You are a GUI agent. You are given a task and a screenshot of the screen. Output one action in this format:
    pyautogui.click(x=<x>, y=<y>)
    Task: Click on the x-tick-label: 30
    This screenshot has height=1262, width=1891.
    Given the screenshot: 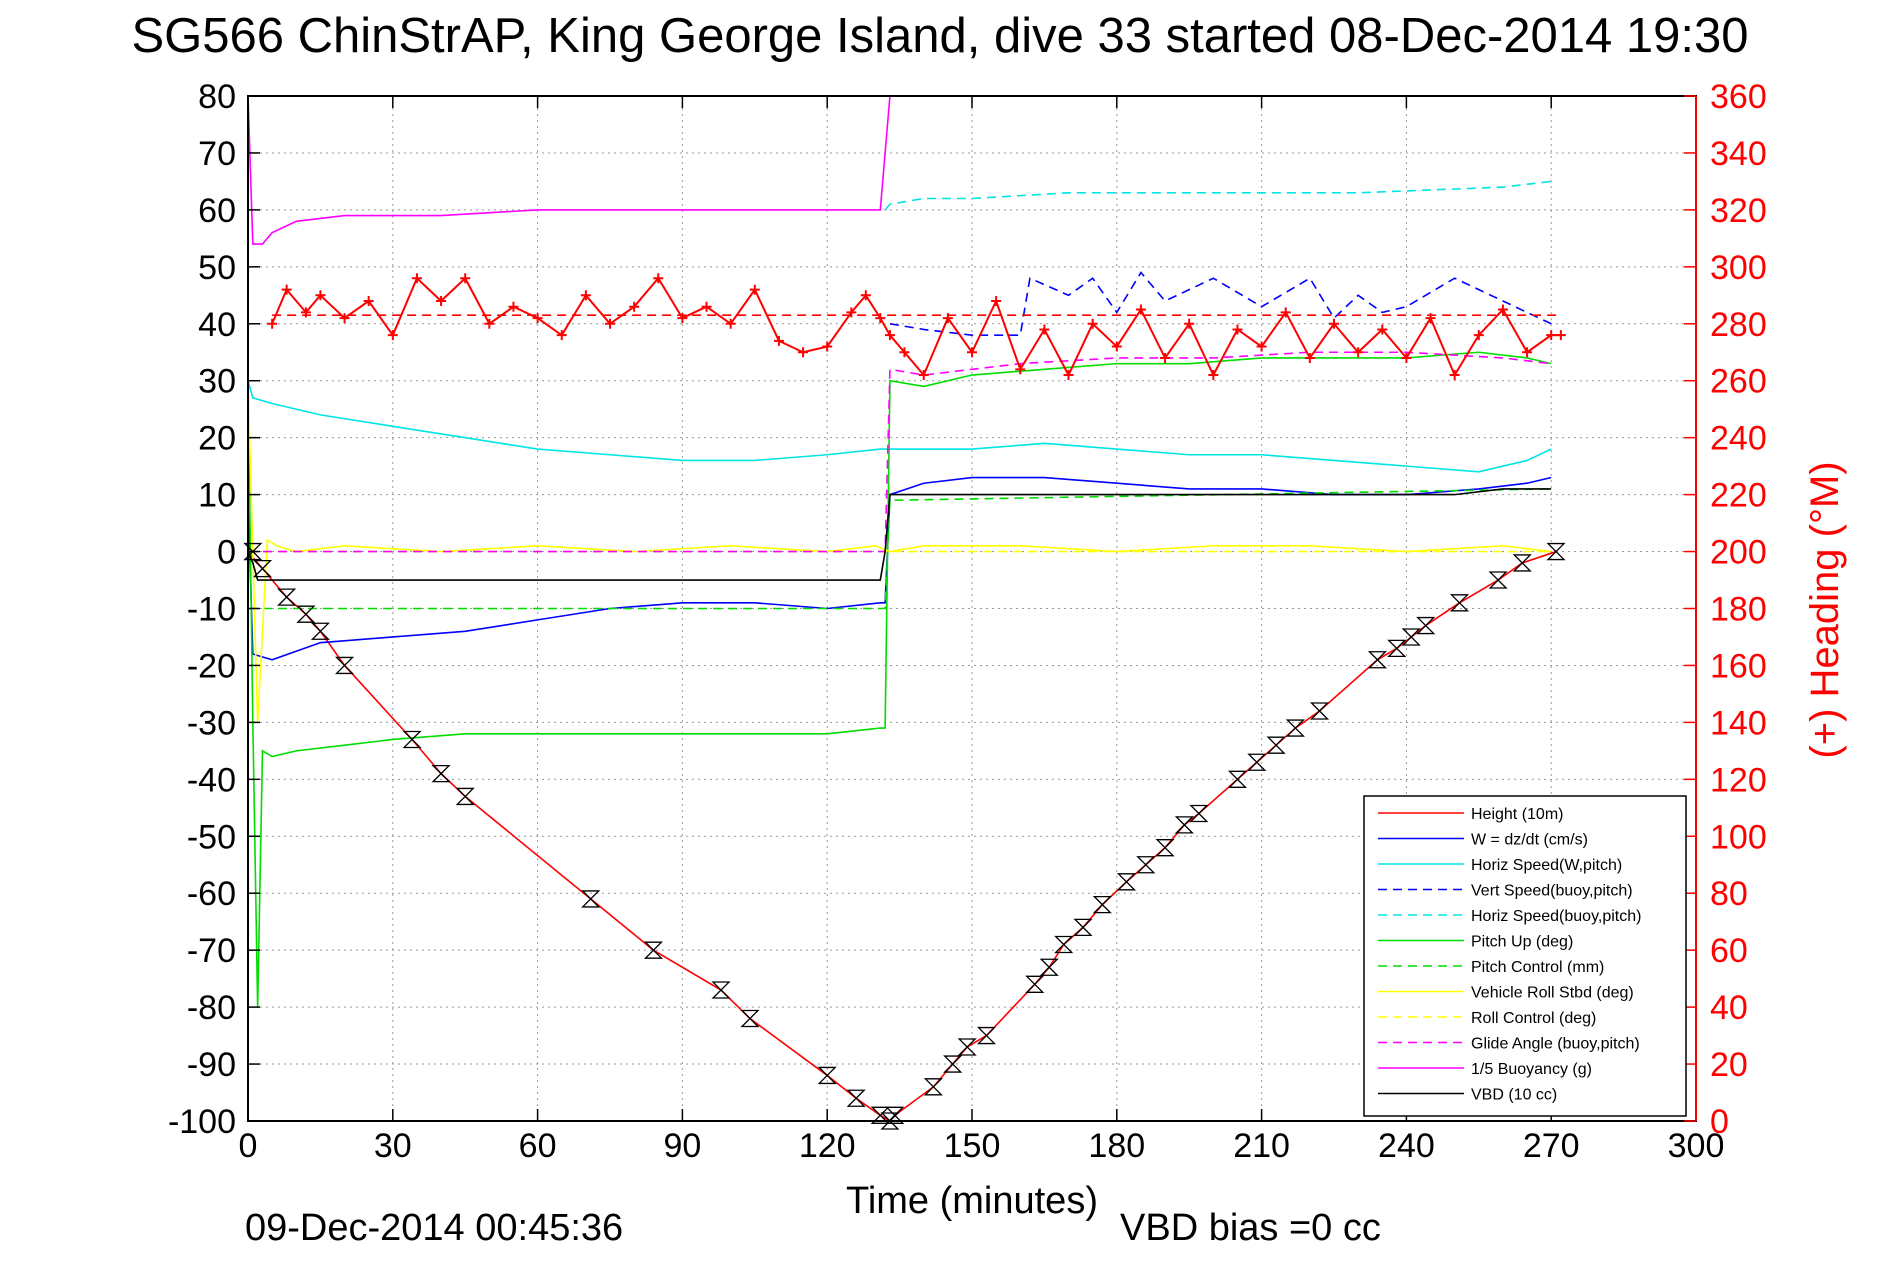 What is the action you would take?
    pyautogui.click(x=393, y=1146)
    